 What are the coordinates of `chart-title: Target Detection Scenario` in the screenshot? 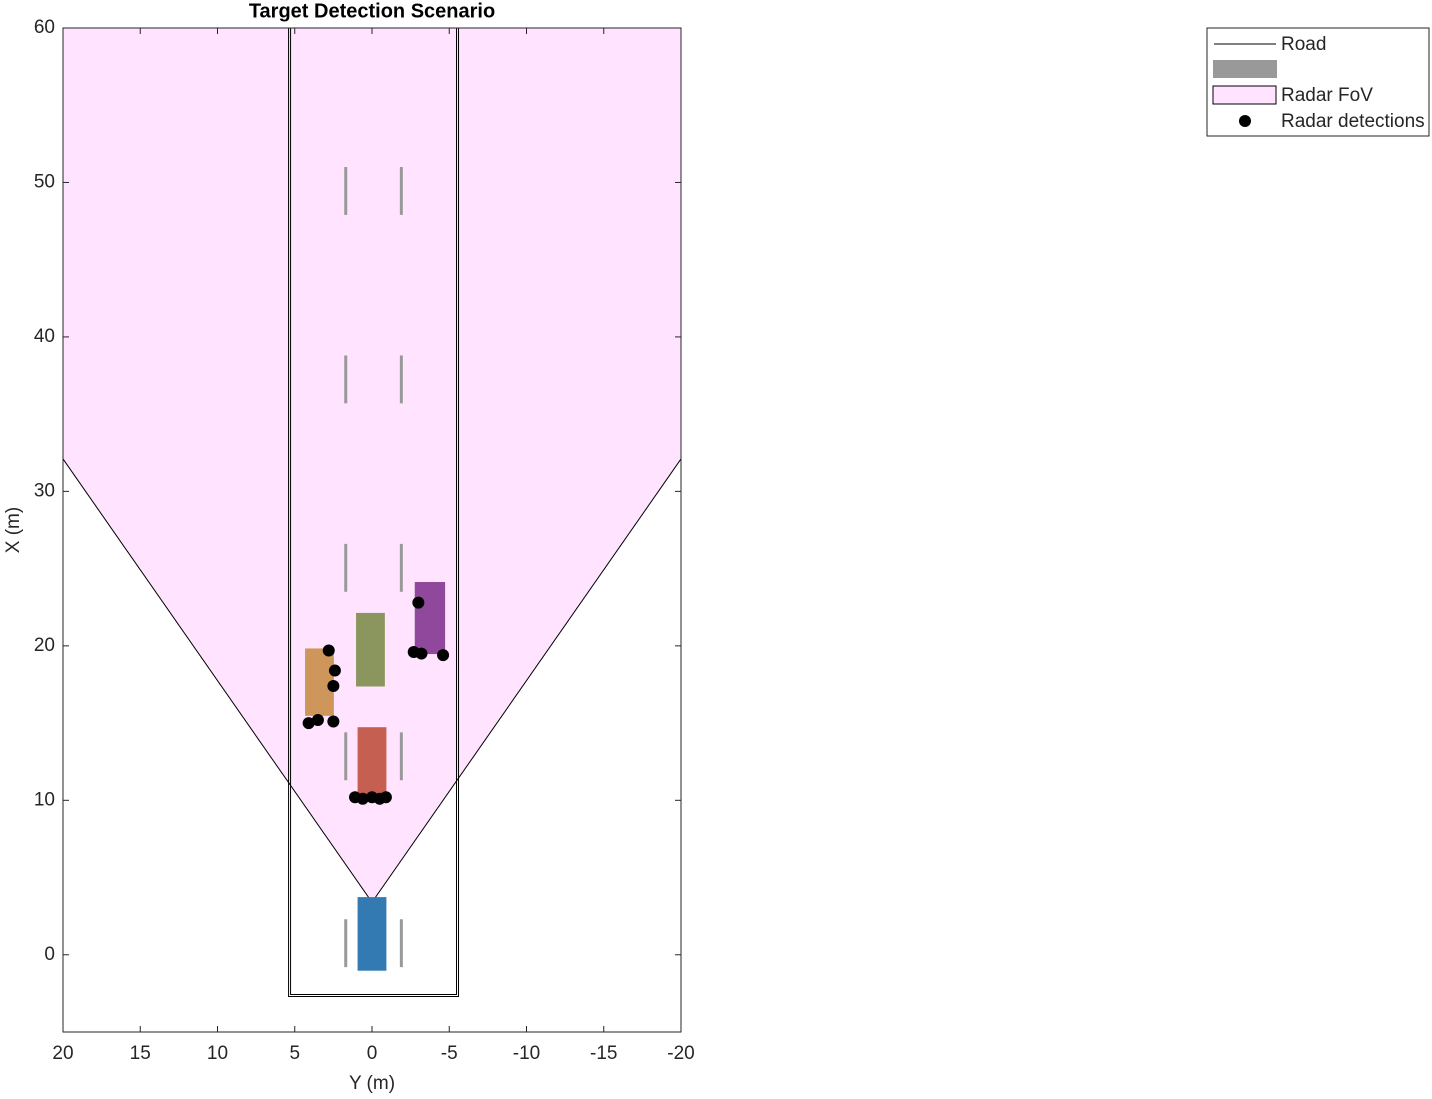 It's located at (372, 11).